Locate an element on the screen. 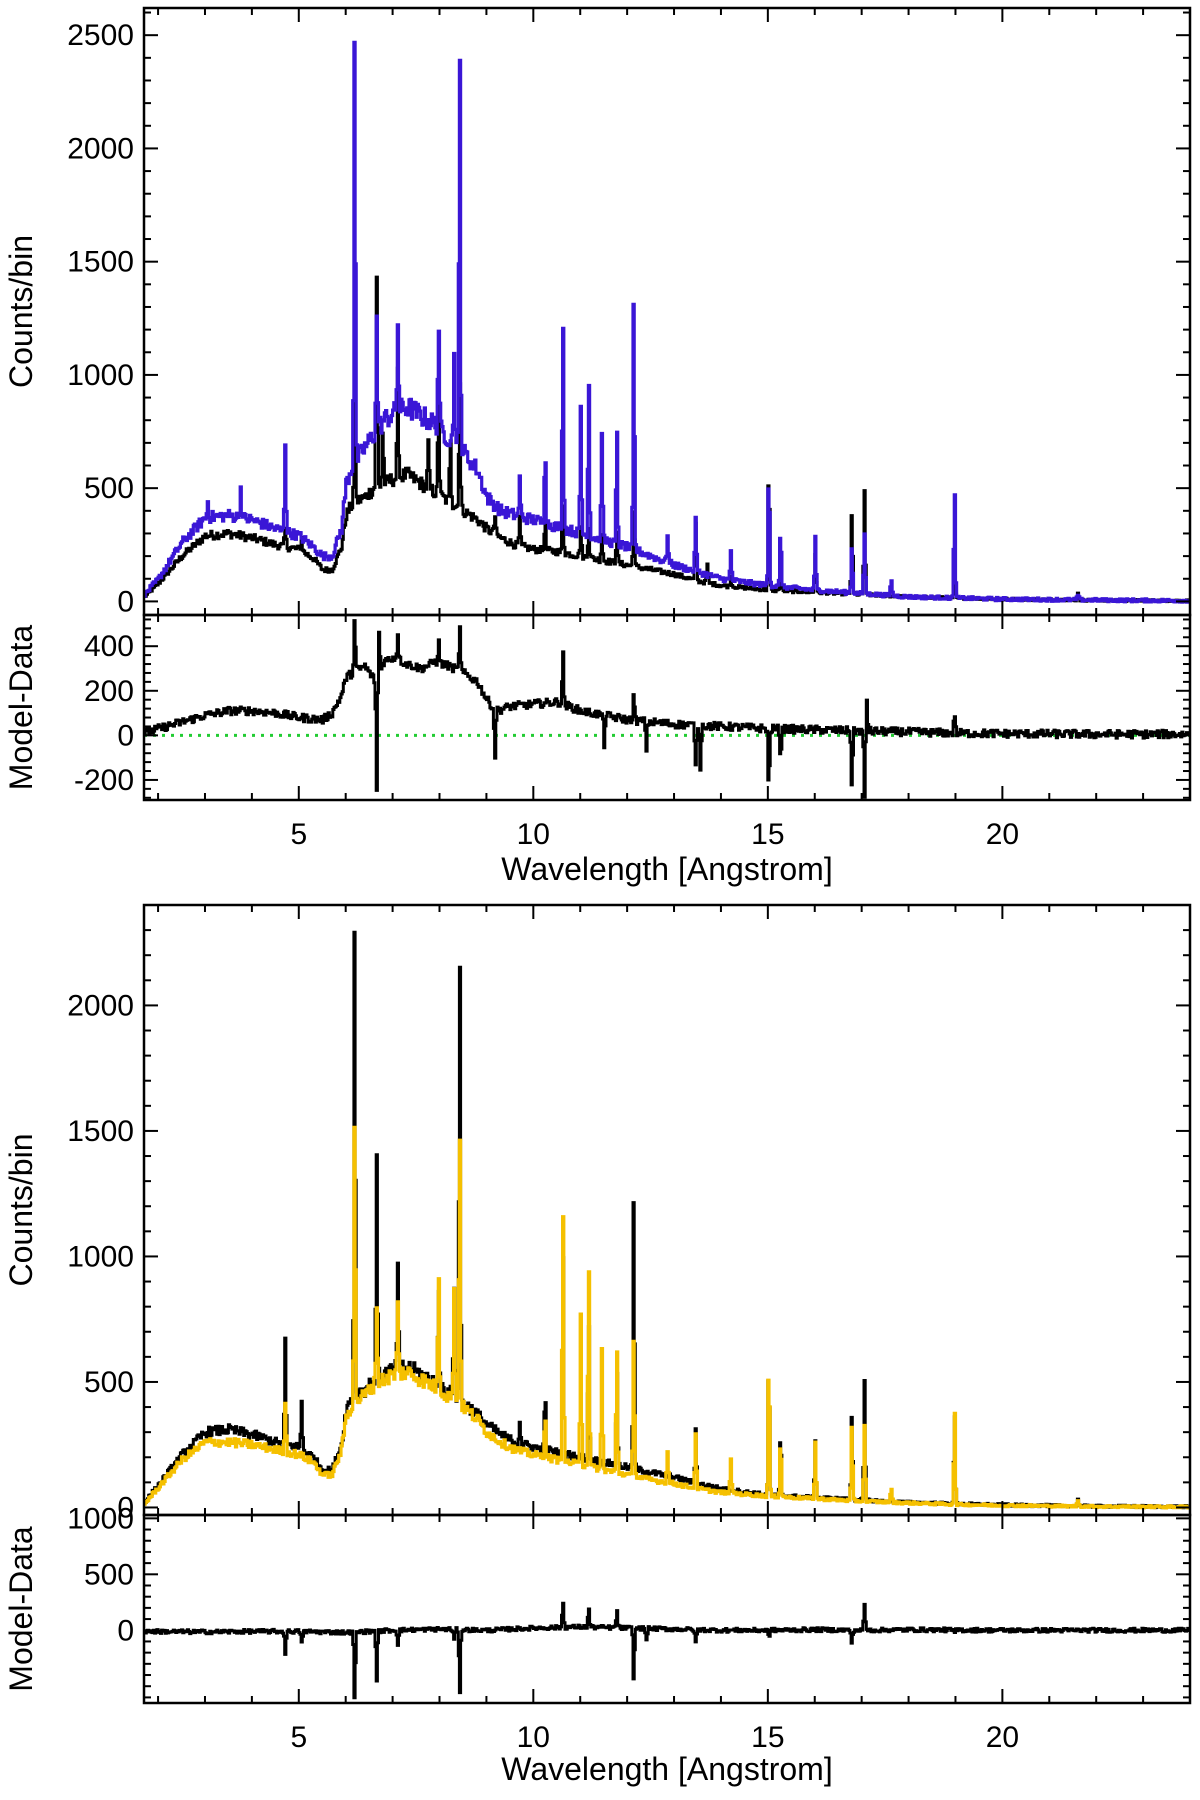  top-spectrum-y-axis-title: Counts/bin is located at coordinates (21, 311).